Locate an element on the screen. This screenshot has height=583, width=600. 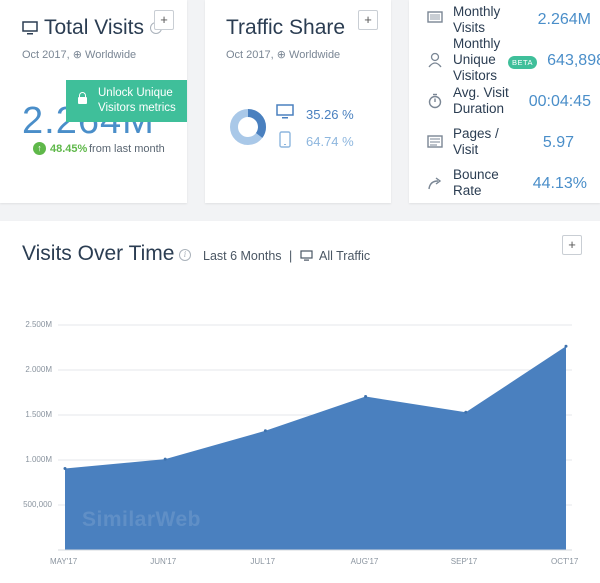
metric-value: 44.13% is located at coordinates (559, 183).